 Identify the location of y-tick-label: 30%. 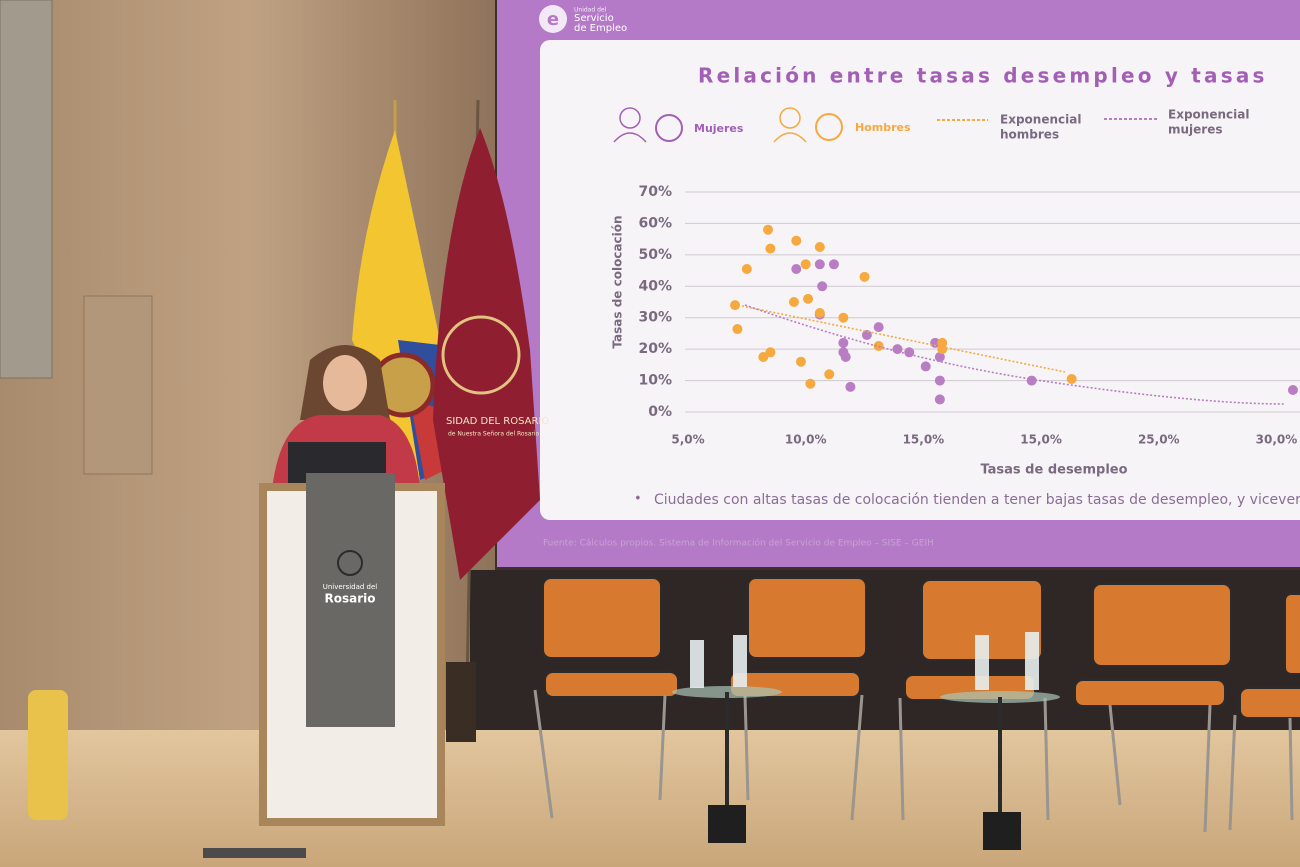
(655, 318).